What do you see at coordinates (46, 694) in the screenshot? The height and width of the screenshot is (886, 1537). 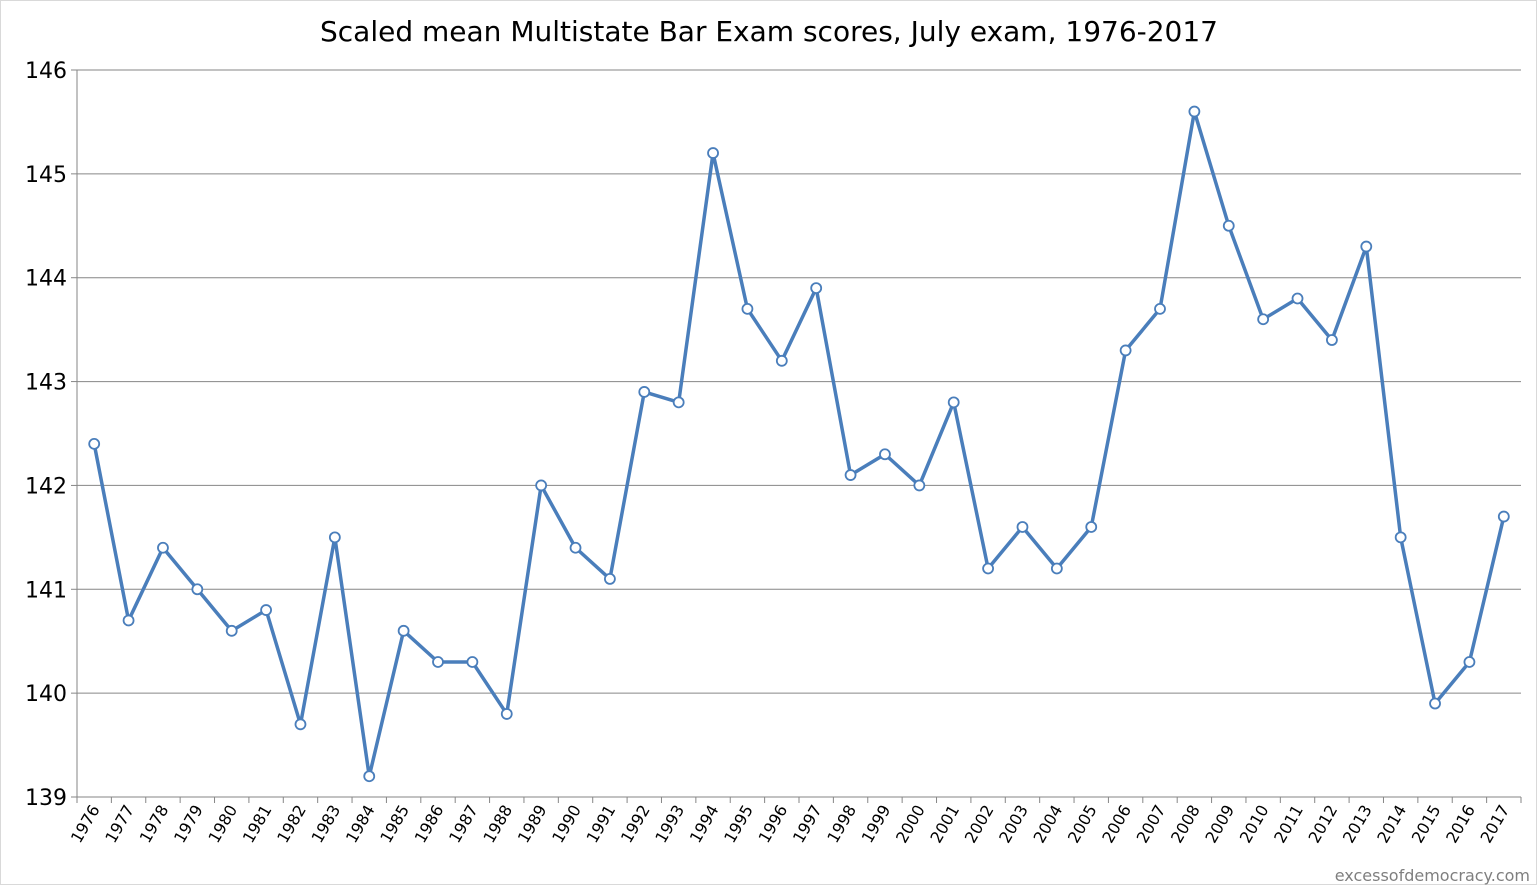 I see `y-tick-label: 140` at bounding box center [46, 694].